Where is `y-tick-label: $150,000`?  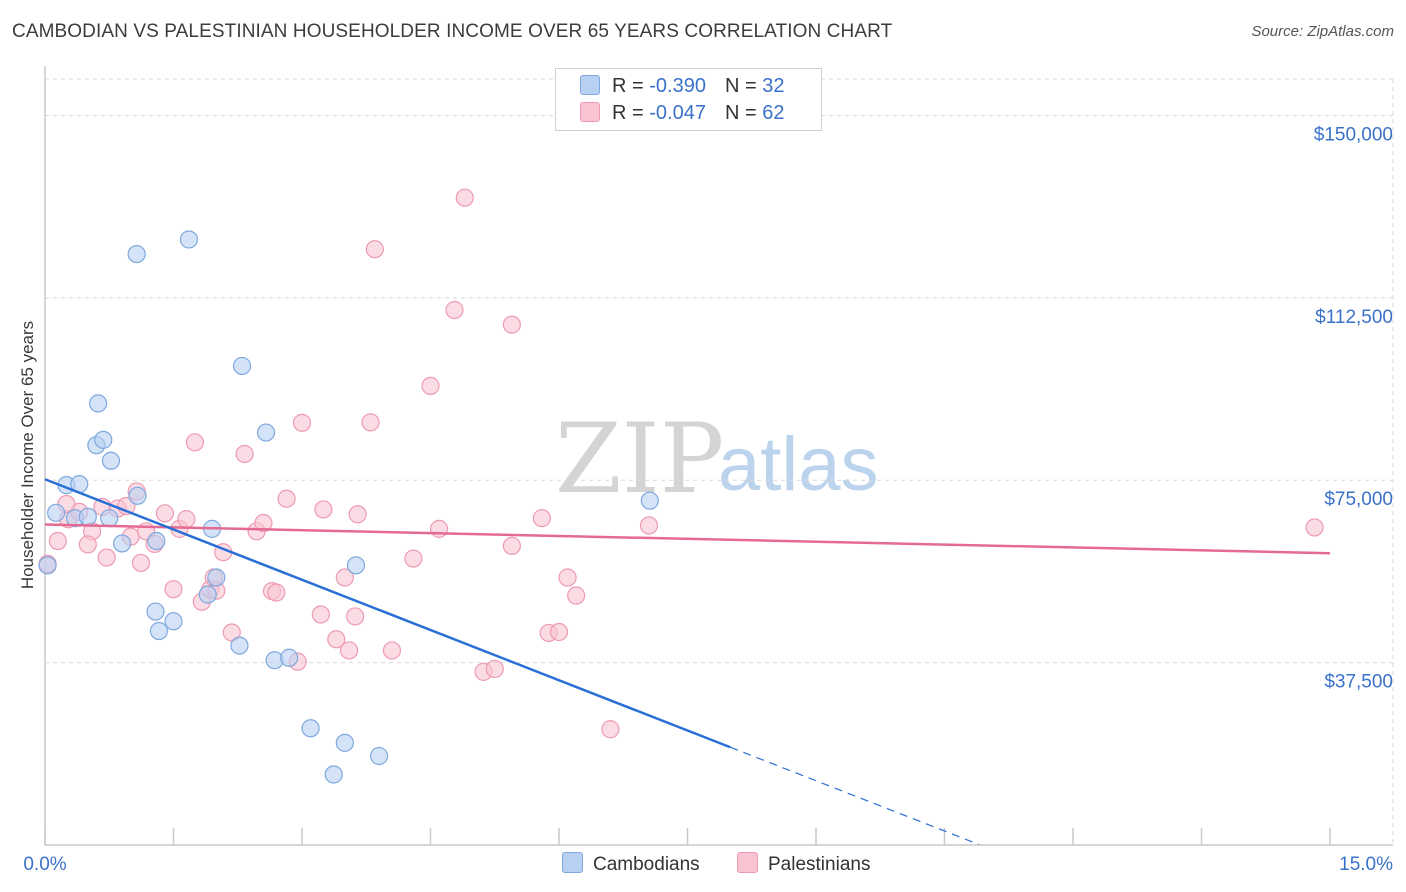 y-tick-label: $150,000 is located at coordinates (1353, 134).